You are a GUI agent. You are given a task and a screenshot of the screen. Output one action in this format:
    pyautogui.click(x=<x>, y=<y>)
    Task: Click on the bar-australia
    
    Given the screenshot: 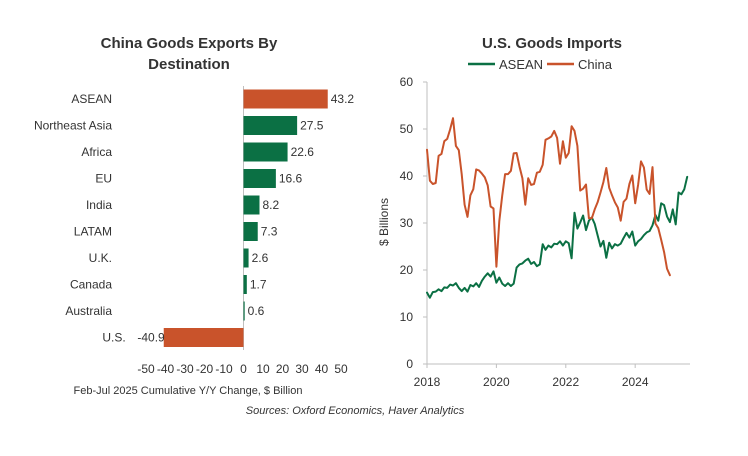 What is the action you would take?
    pyautogui.click(x=244, y=311)
    